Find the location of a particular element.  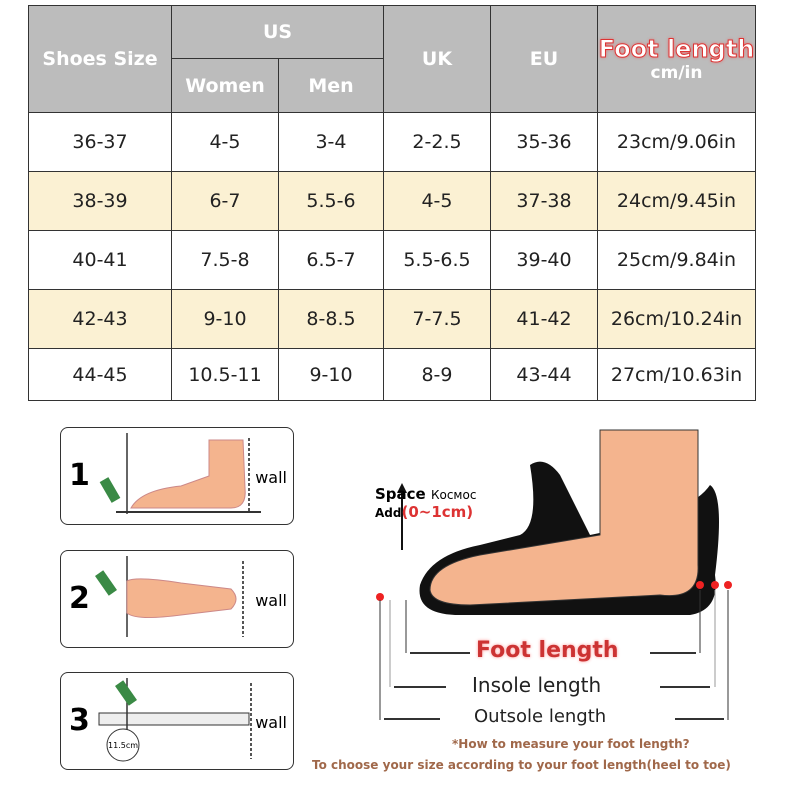

ruler-label: 11.5cm is located at coordinates (123, 745).